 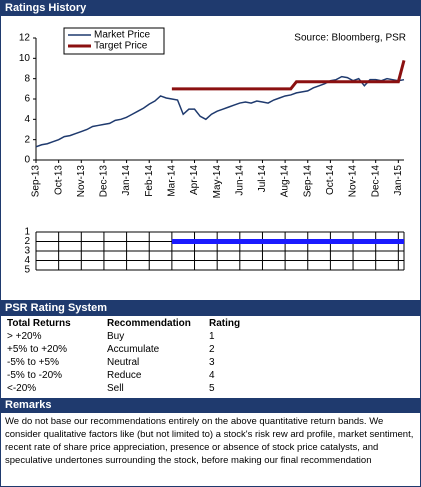 What do you see at coordinates (133, 349) in the screenshot?
I see `cell: Accumulate` at bounding box center [133, 349].